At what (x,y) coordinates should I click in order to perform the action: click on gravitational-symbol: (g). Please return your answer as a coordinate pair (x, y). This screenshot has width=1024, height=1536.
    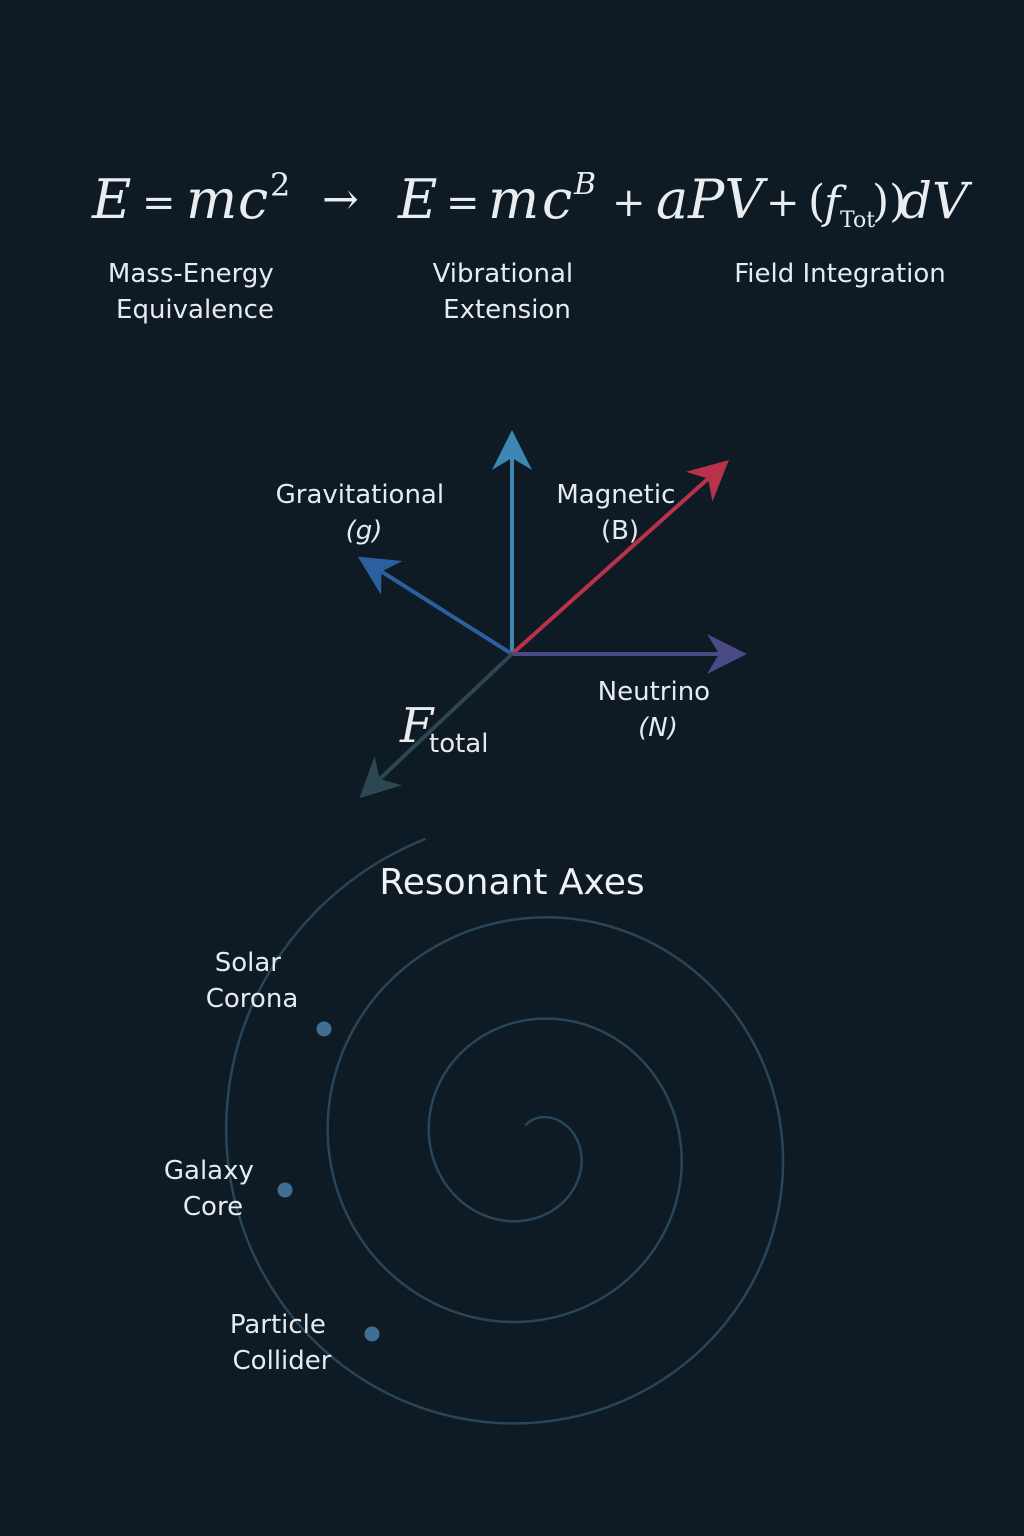
    Looking at the image, I should click on (364, 531).